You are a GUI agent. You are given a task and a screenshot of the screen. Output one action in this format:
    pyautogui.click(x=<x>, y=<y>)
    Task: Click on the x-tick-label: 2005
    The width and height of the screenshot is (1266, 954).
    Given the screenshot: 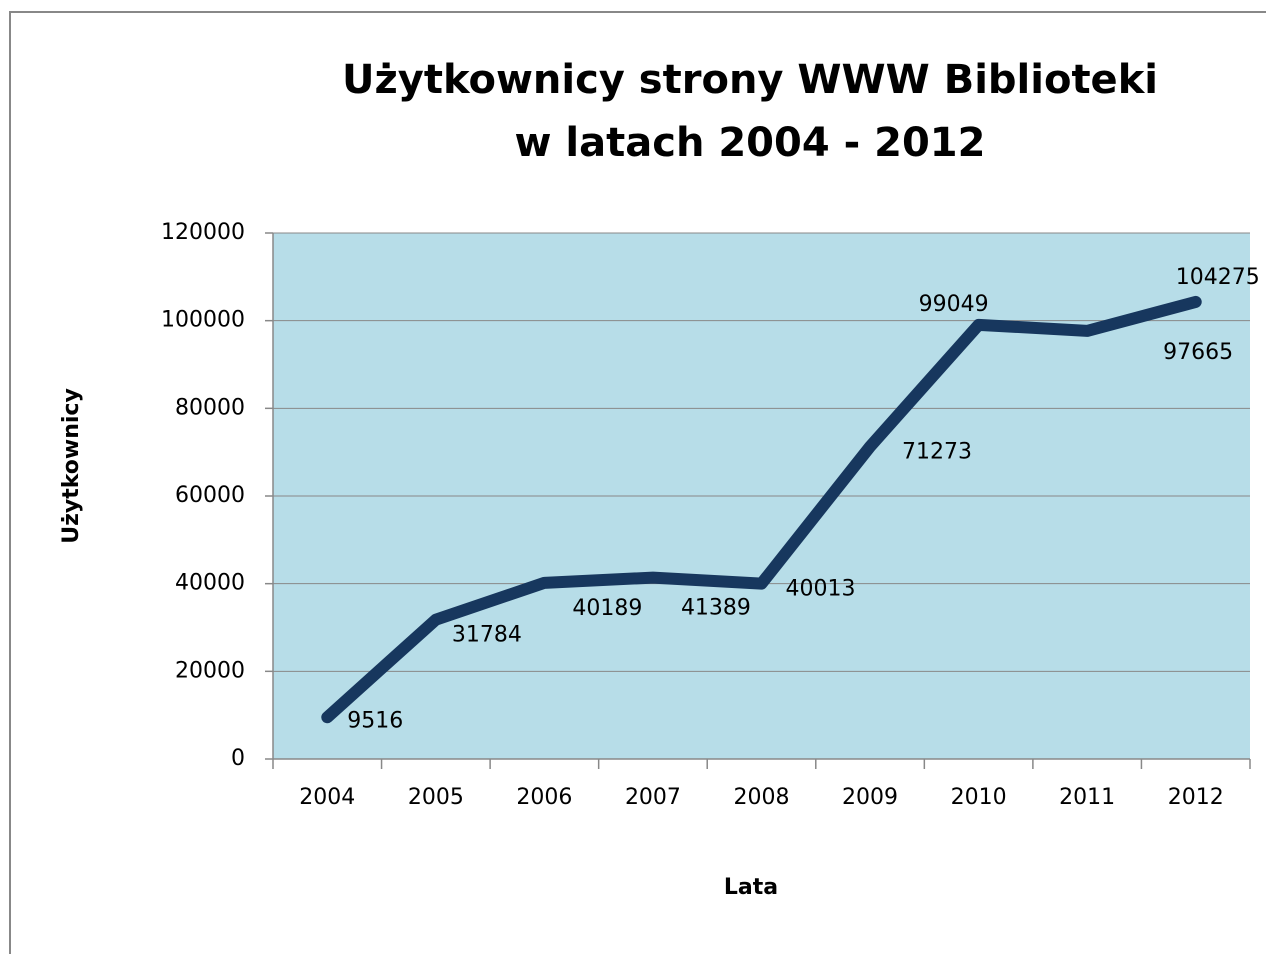 What is the action you would take?
    pyautogui.click(x=436, y=797)
    